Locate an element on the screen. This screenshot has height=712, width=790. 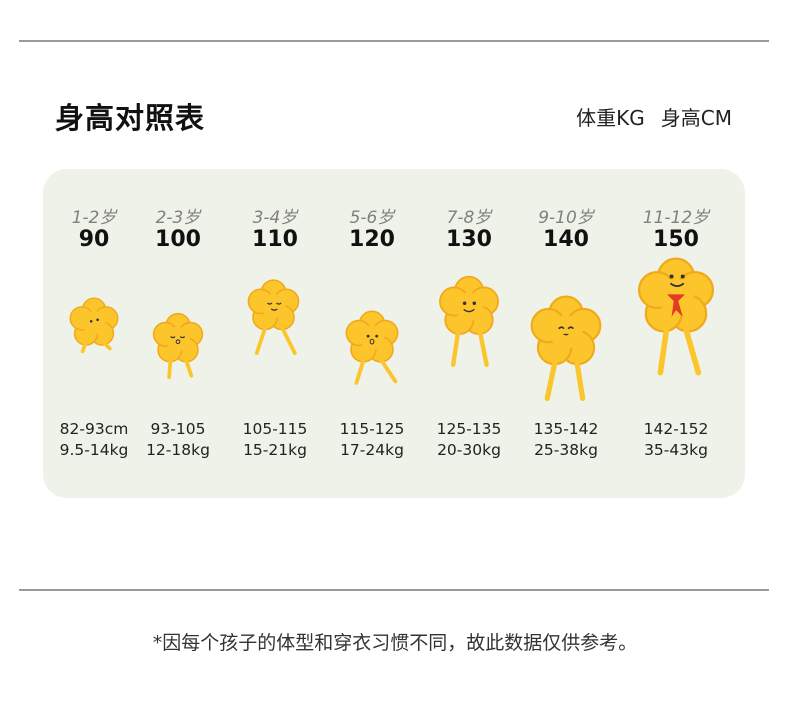
age-label: 5-6岁 is located at coordinates (372, 218).